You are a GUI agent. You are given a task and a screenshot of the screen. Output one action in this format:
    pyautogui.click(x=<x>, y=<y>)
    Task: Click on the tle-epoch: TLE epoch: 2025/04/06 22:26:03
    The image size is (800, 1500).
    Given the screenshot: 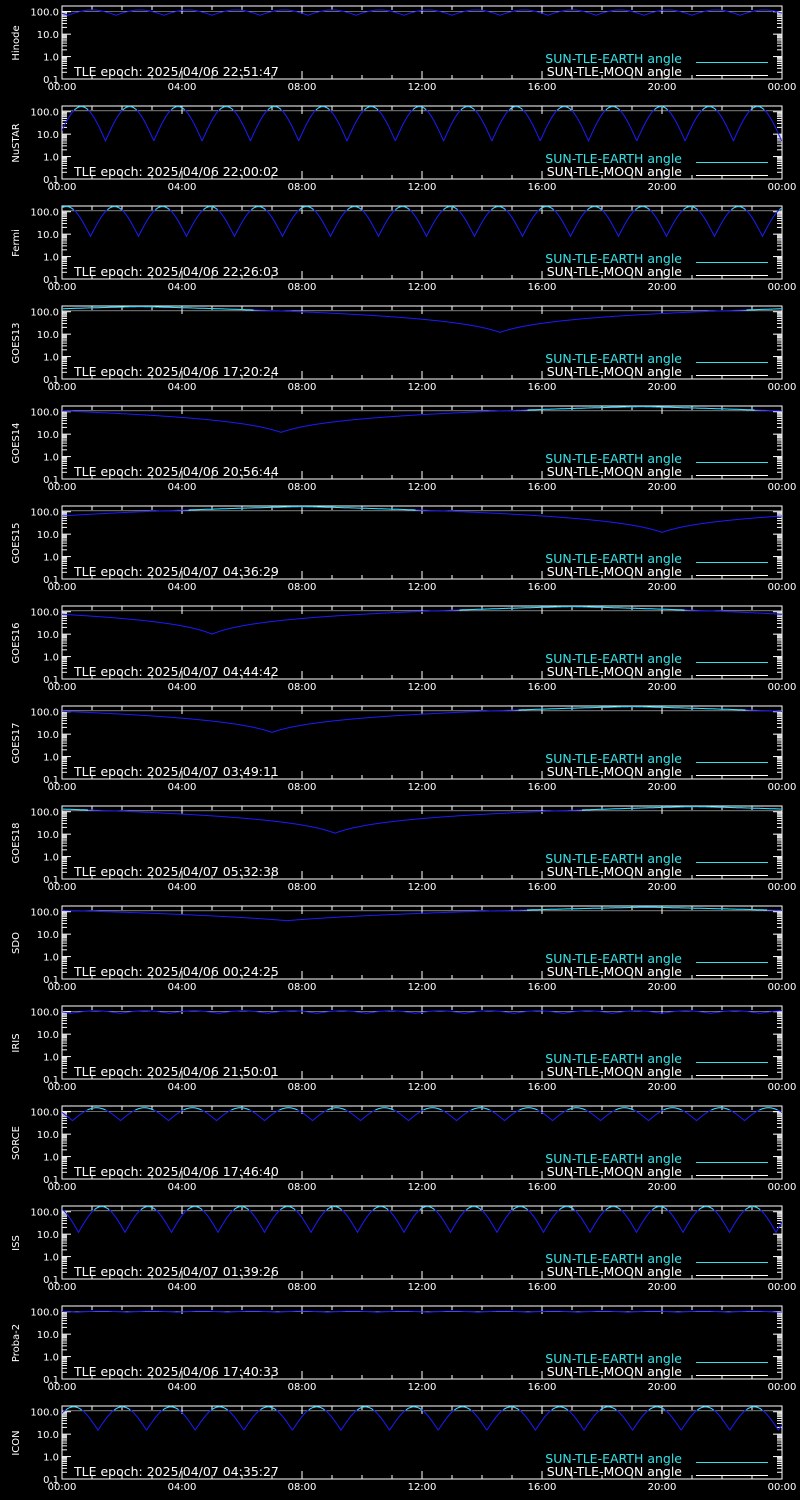 What is the action you would take?
    pyautogui.click(x=176, y=271)
    